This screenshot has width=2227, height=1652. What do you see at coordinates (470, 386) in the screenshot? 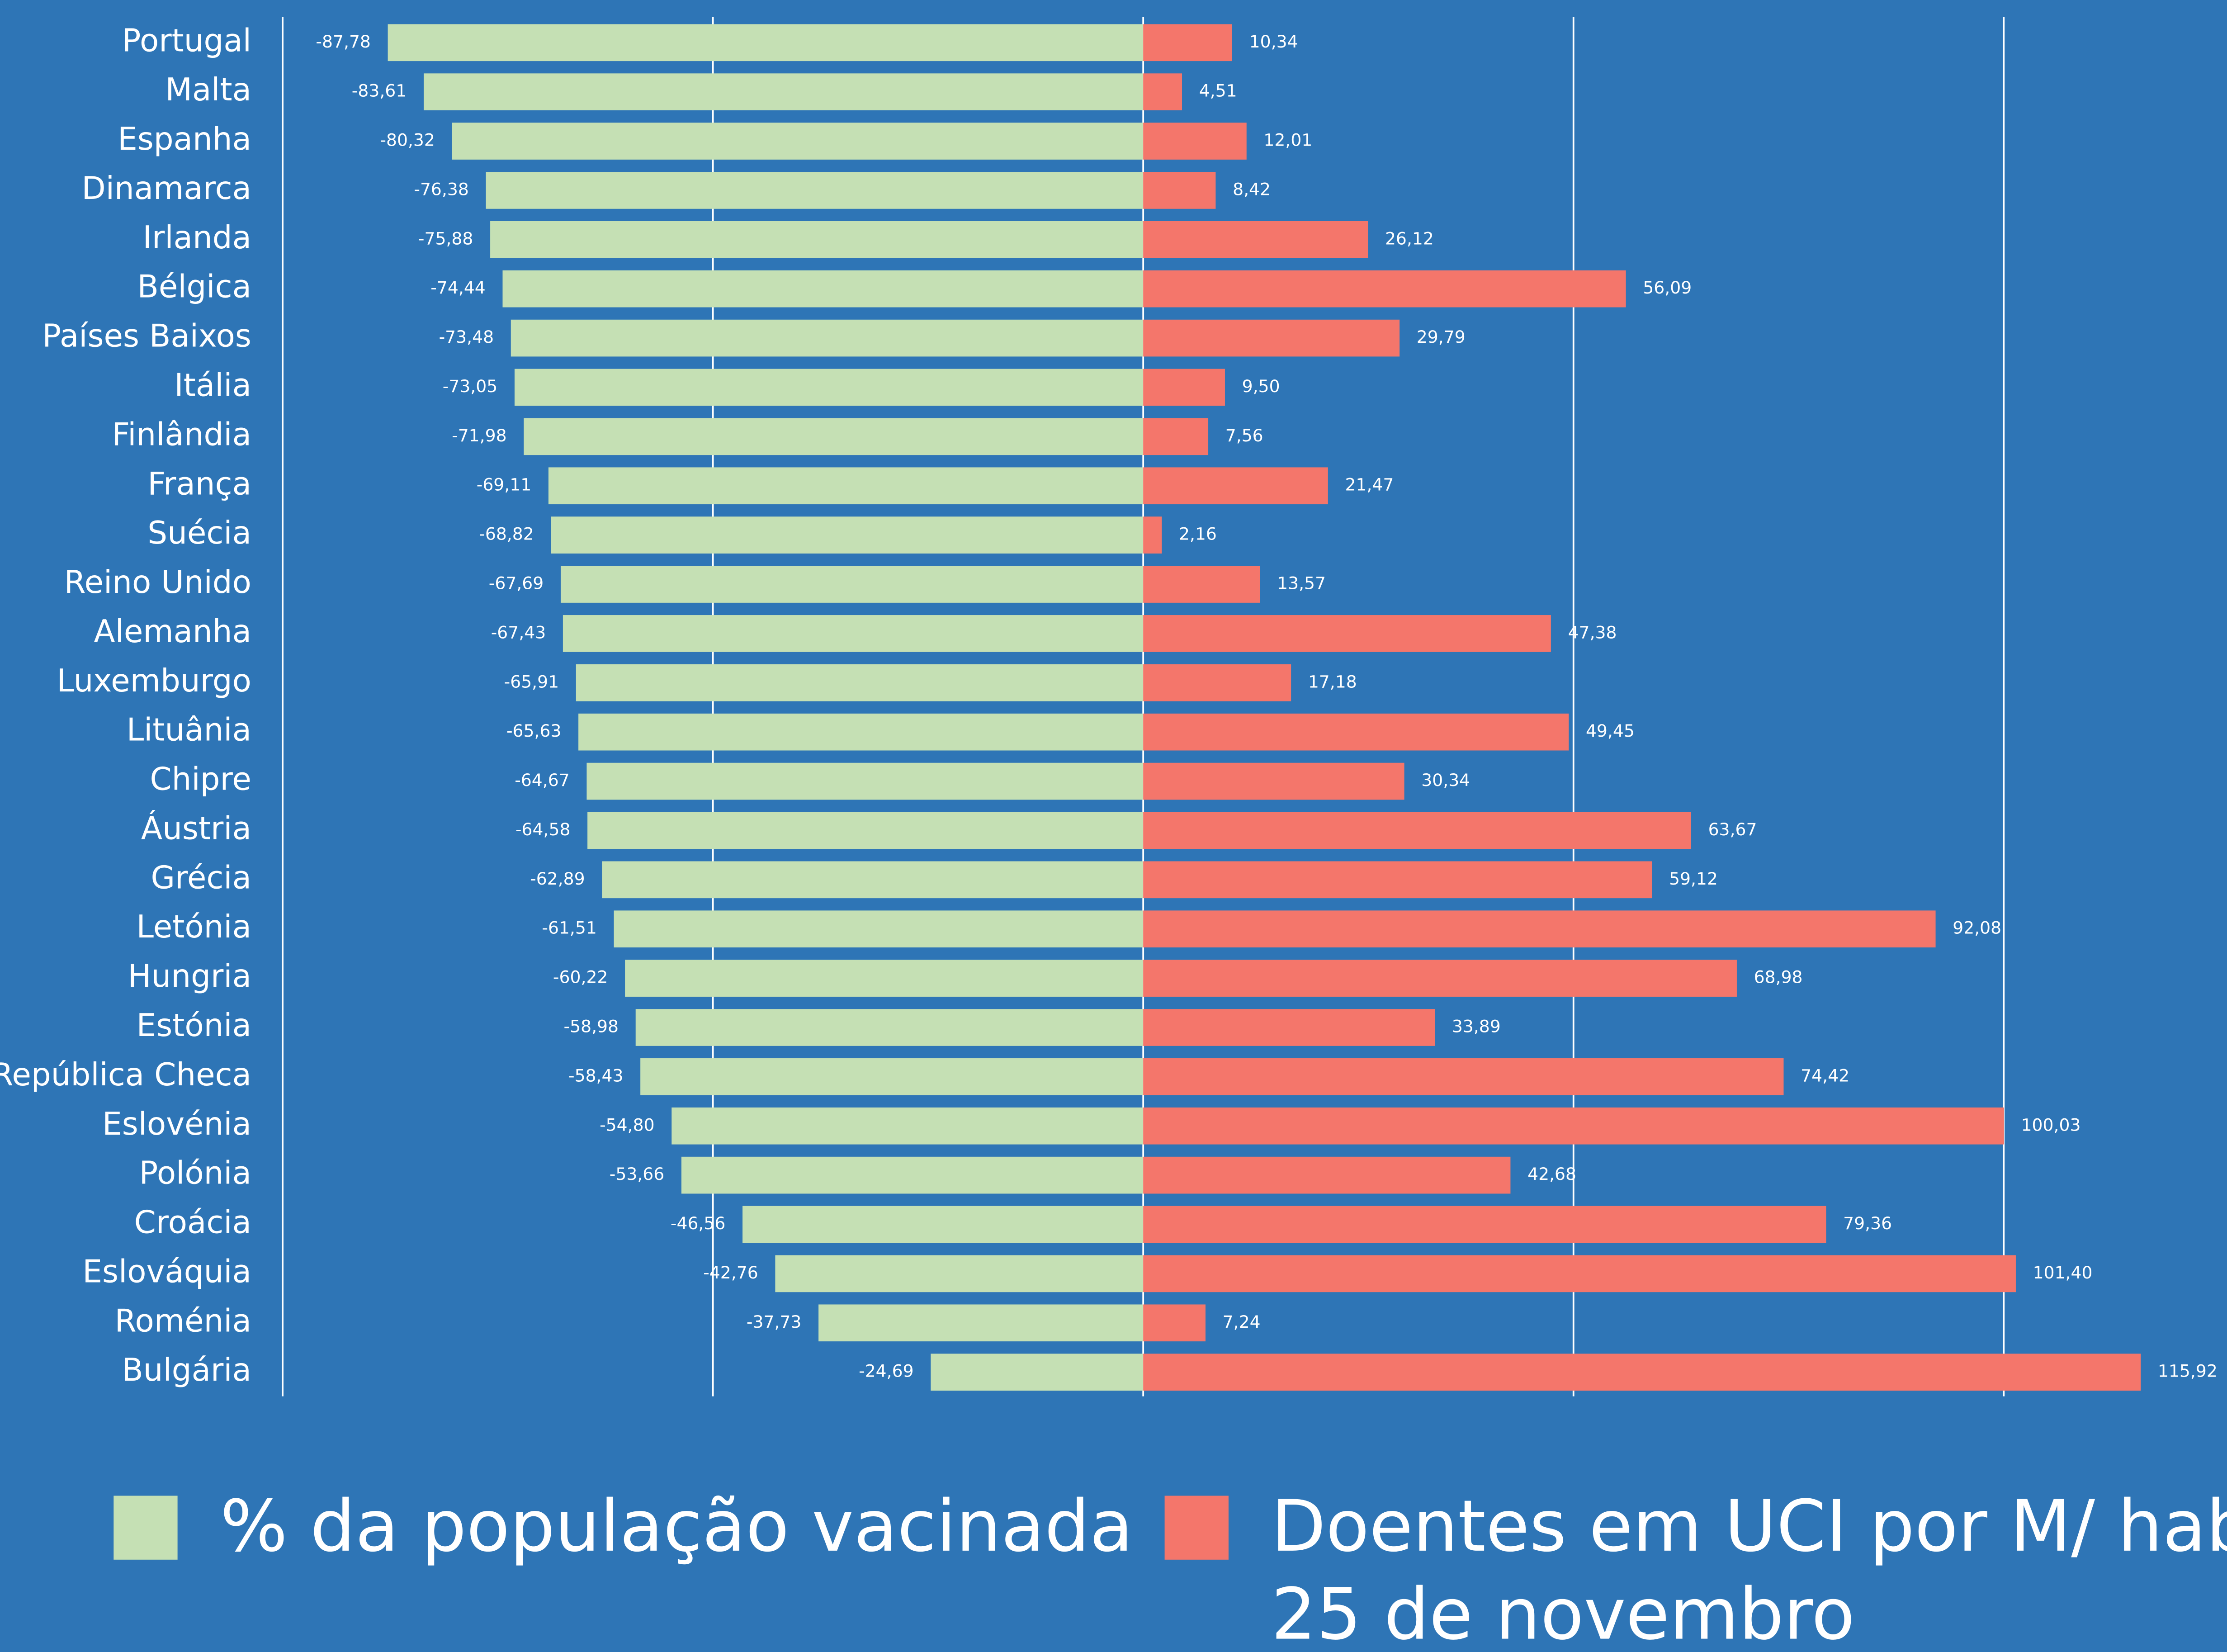
I see `value-label: -73,05` at bounding box center [470, 386].